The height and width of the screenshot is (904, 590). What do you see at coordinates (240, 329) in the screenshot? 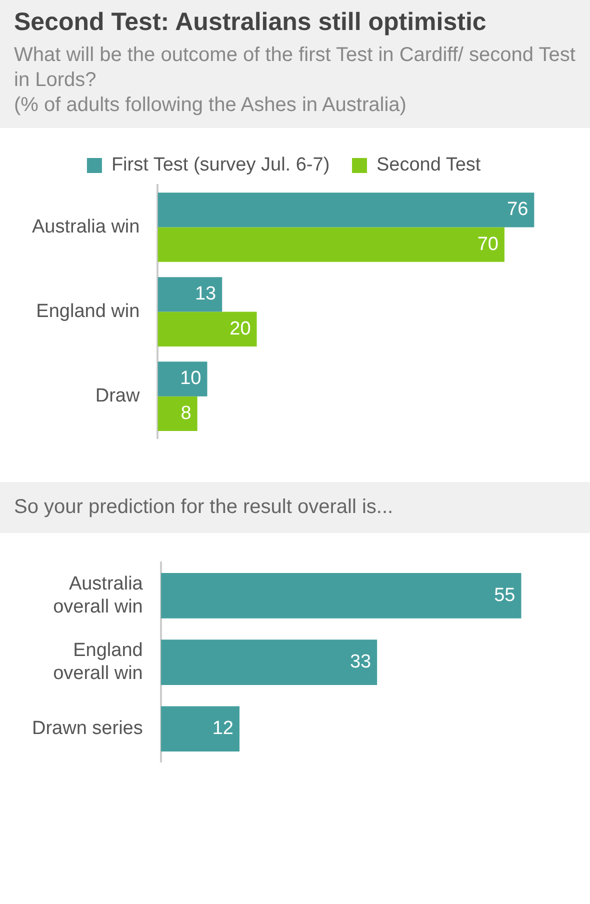
I see `data-label: 20` at bounding box center [240, 329].